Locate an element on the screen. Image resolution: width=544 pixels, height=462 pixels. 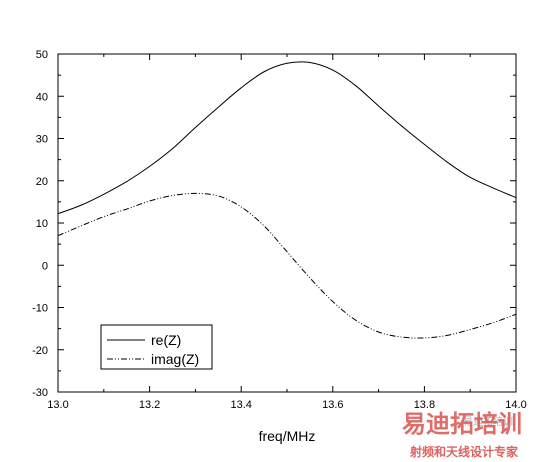
x-tick-label: 13.8 is located at coordinates (424, 405).